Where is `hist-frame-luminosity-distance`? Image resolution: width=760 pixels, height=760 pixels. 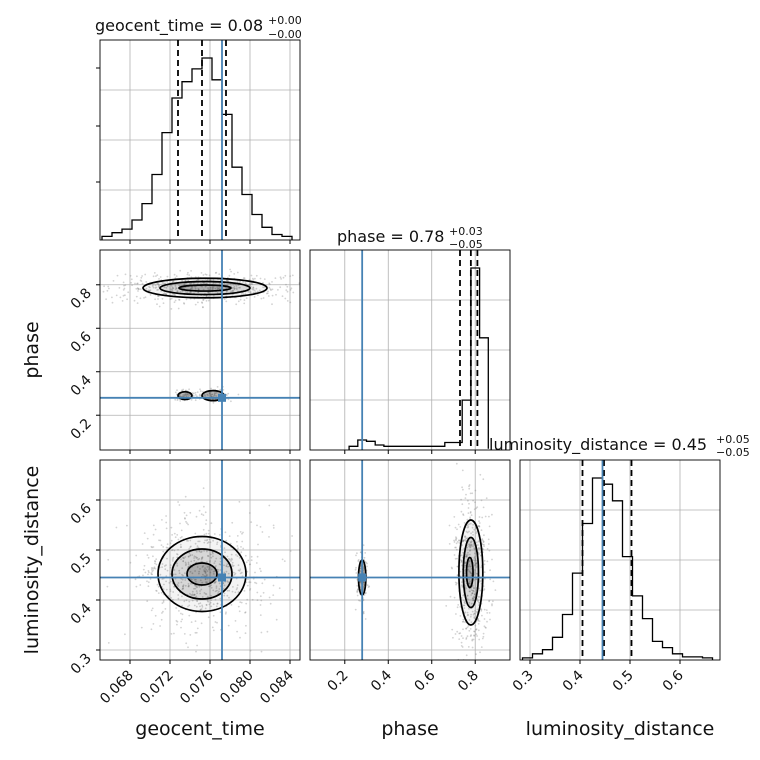 hist-frame-luminosity-distance is located at coordinates (620, 560).